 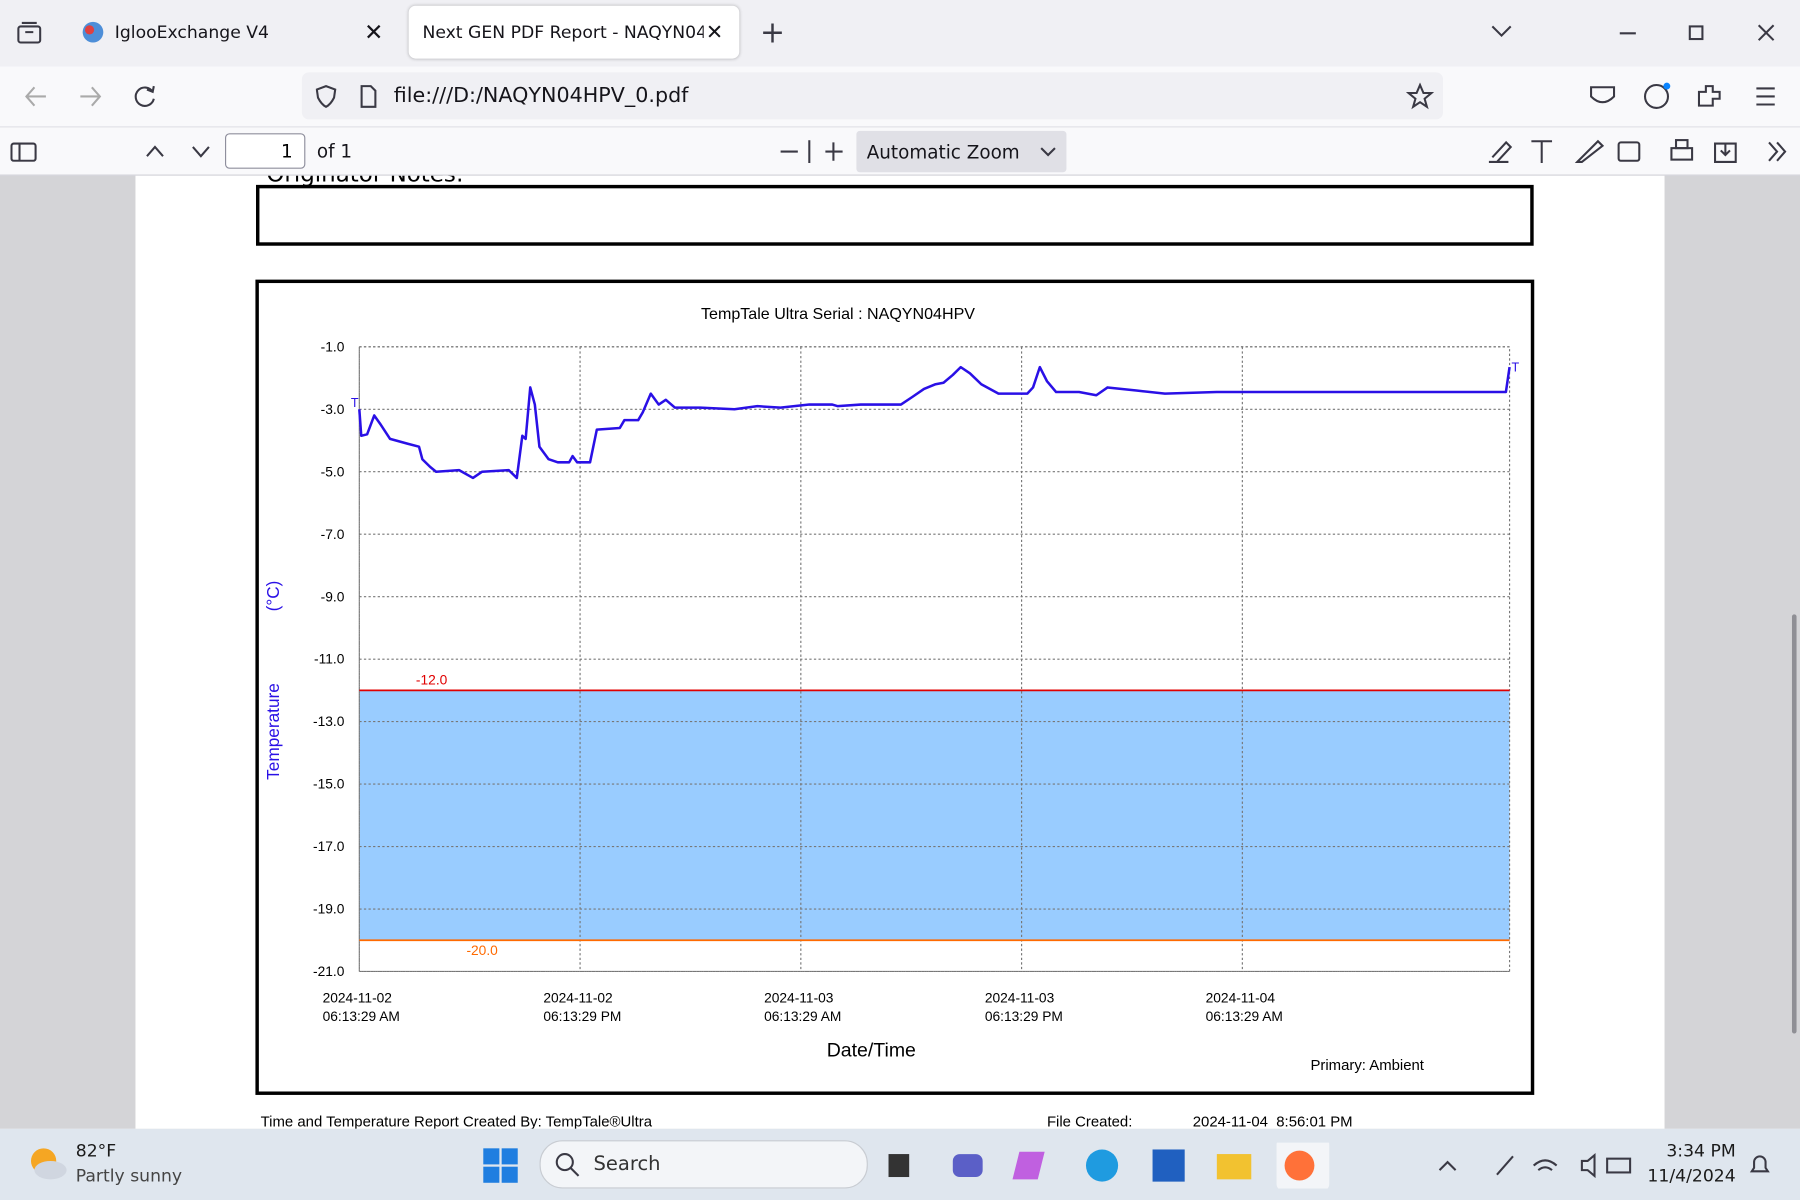 I want to click on clock-time: 3:34 PM, so click(x=1701, y=1150).